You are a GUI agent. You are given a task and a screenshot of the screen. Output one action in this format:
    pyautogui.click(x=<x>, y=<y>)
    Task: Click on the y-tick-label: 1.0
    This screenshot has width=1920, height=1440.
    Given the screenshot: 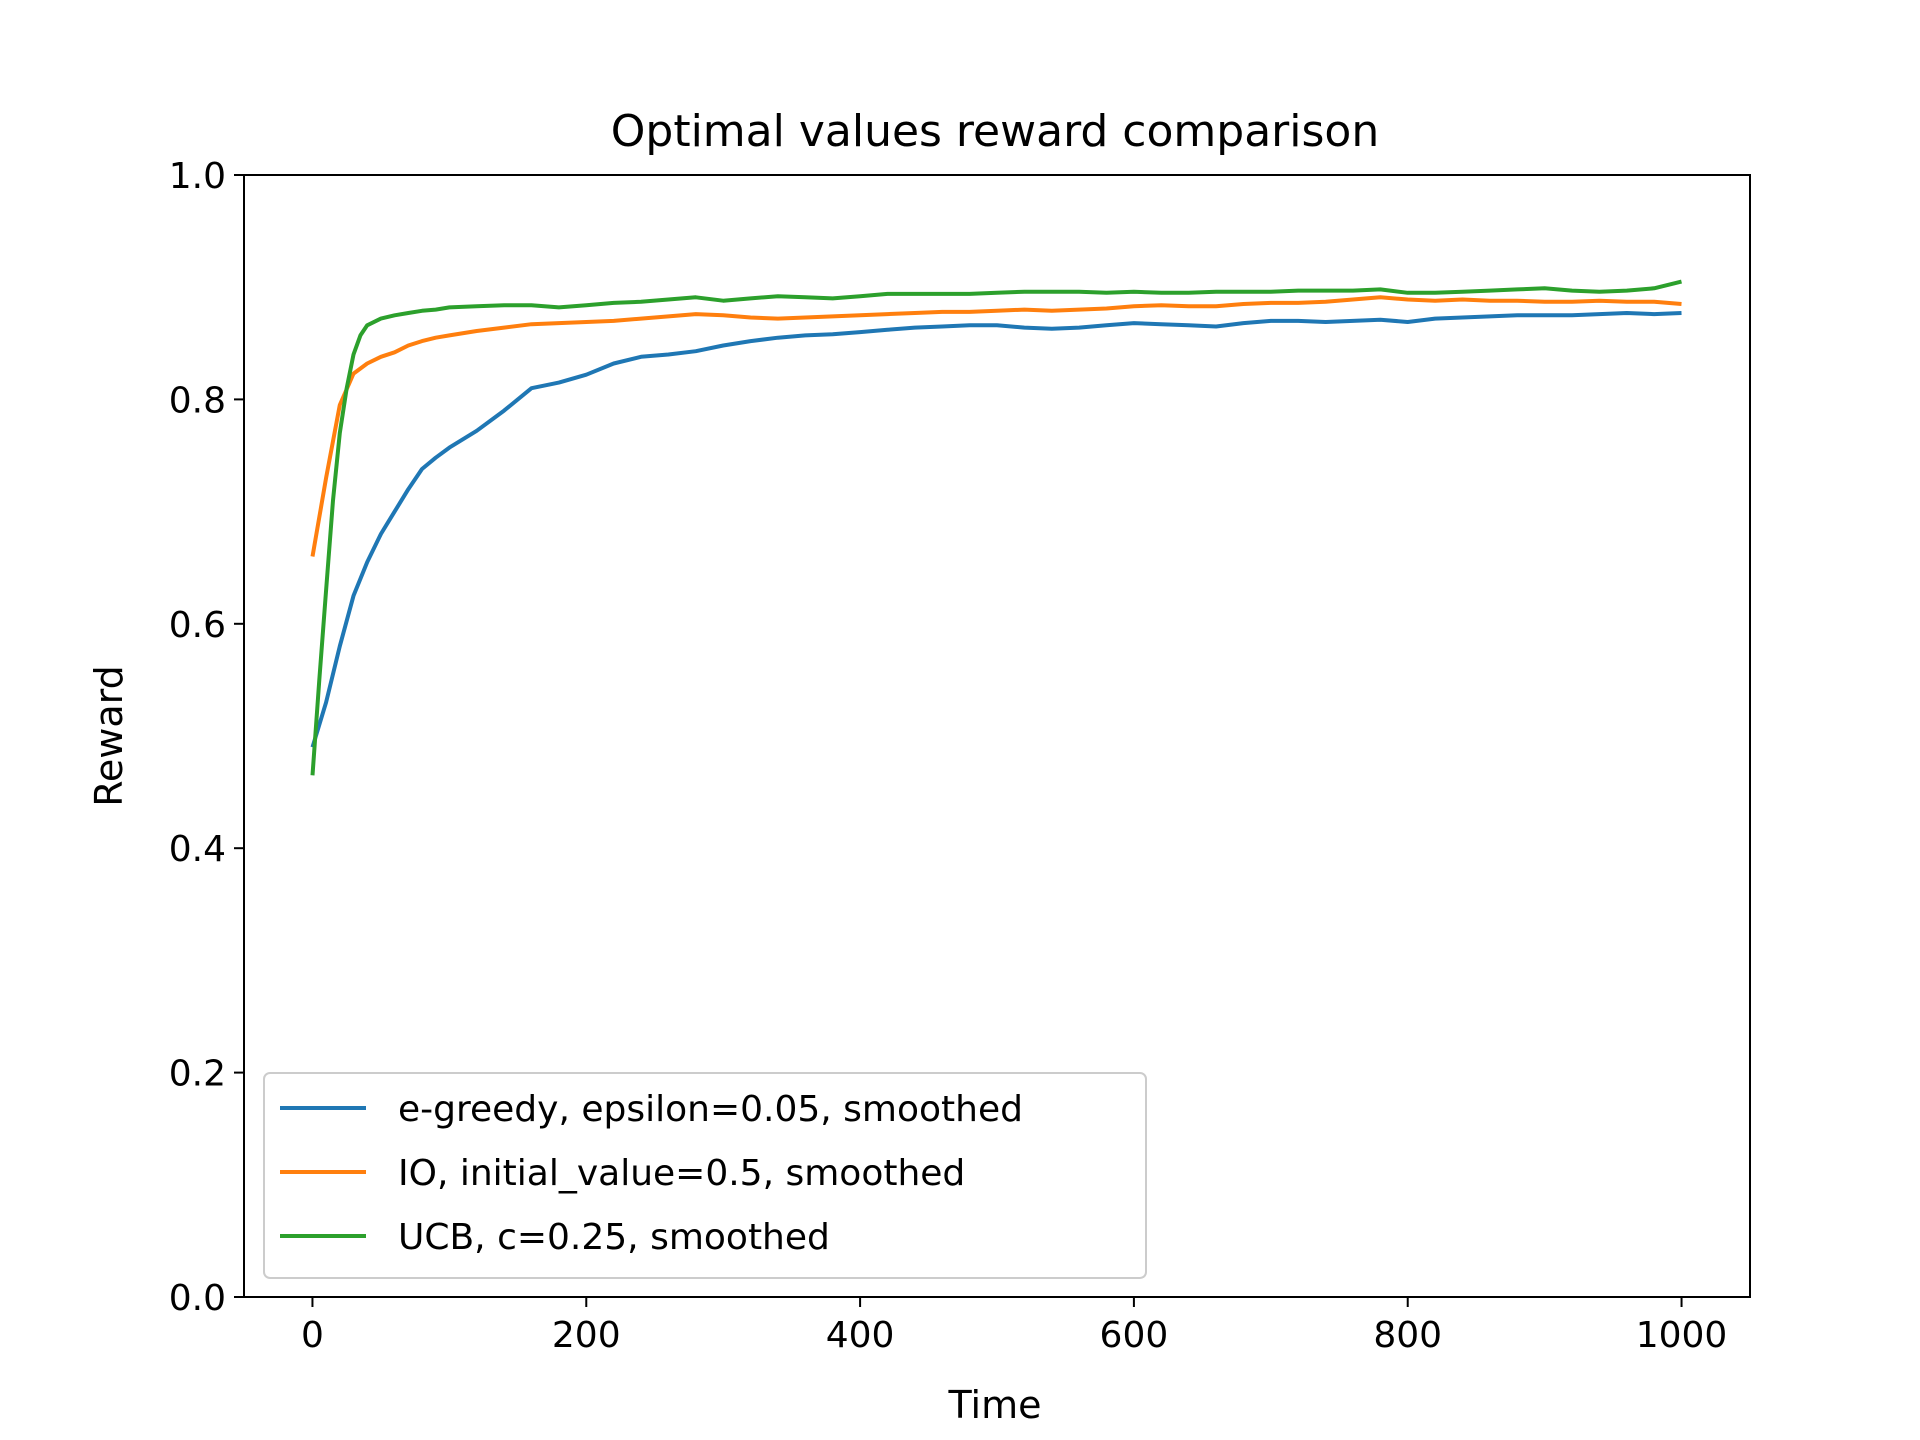 What is the action you would take?
    pyautogui.click(x=197, y=176)
    